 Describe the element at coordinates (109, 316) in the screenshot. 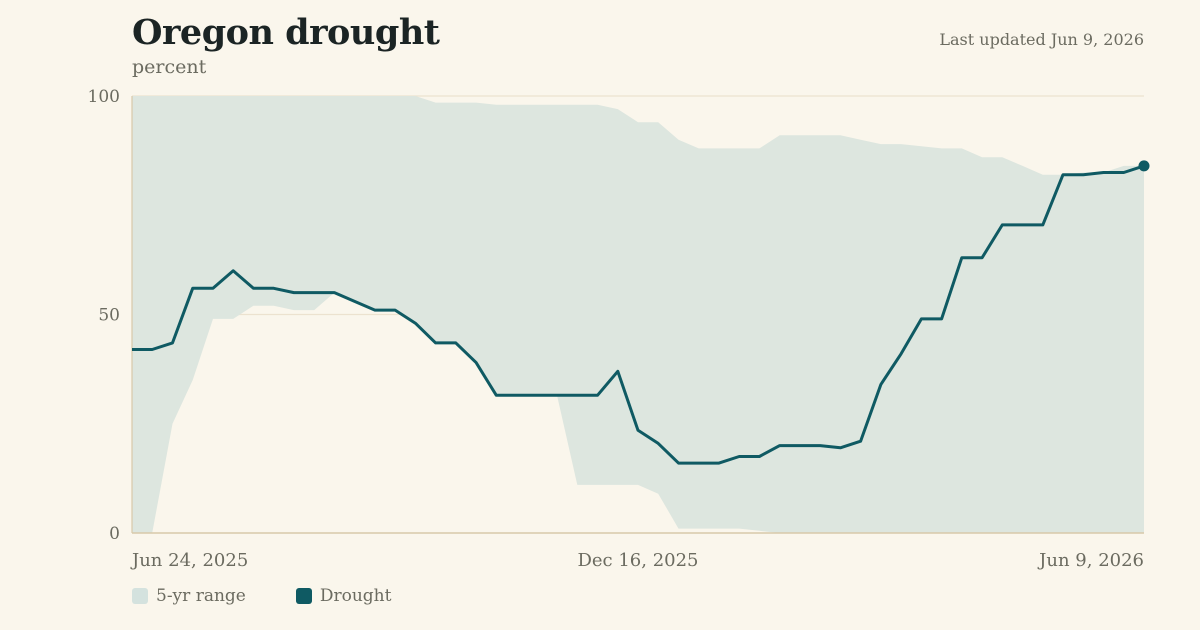

I see `y-tick-label: 50` at that location.